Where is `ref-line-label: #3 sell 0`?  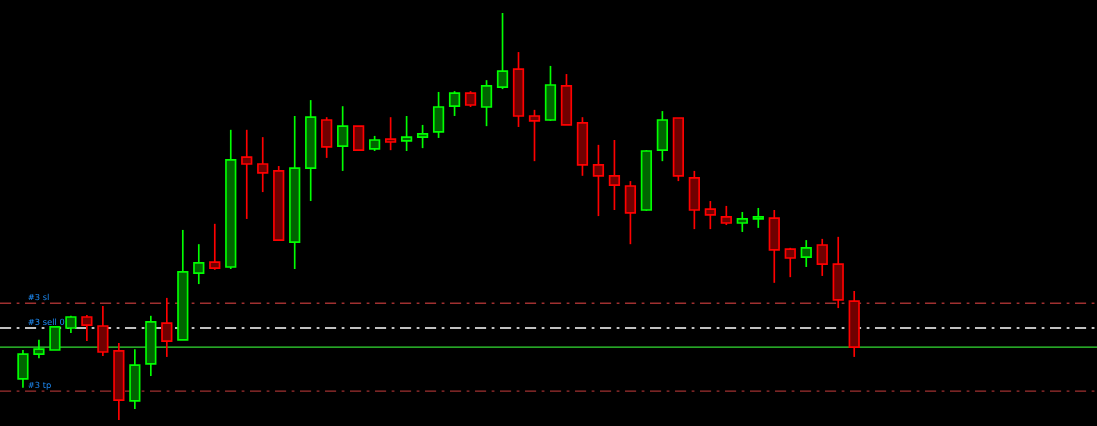
ref-line-label: #3 sell 0 is located at coordinates (46, 322).